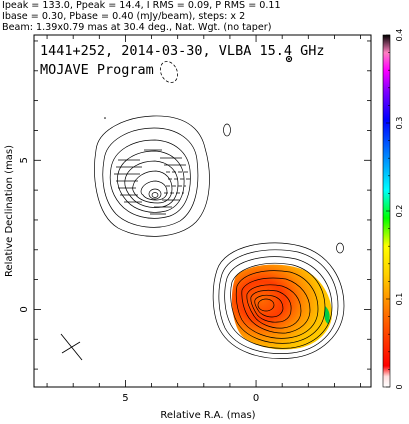 The width and height of the screenshot is (409, 424). I want to click on colorbar-tick-label: 0.4, so click(399, 35).